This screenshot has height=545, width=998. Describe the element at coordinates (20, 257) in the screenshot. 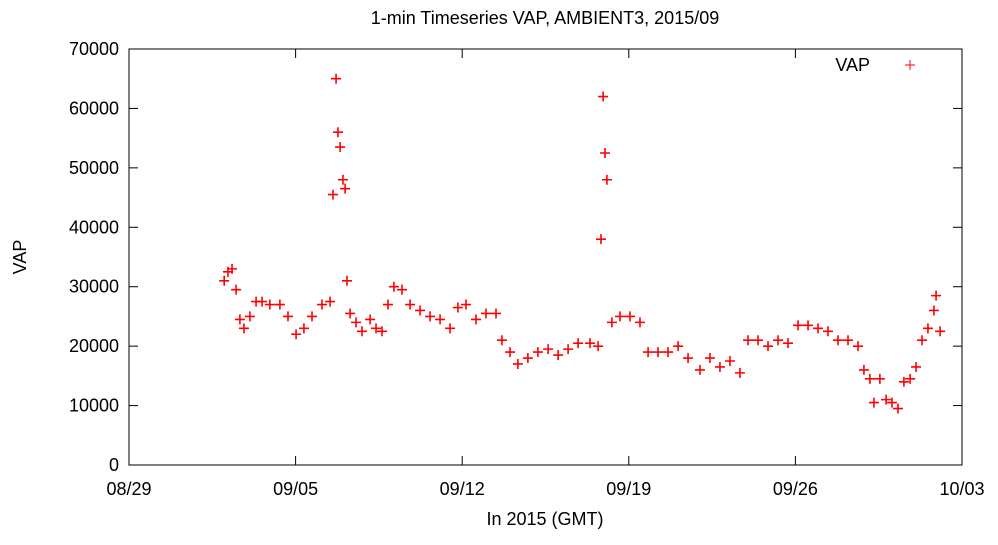

I see `y-axis-label: VAP` at that location.